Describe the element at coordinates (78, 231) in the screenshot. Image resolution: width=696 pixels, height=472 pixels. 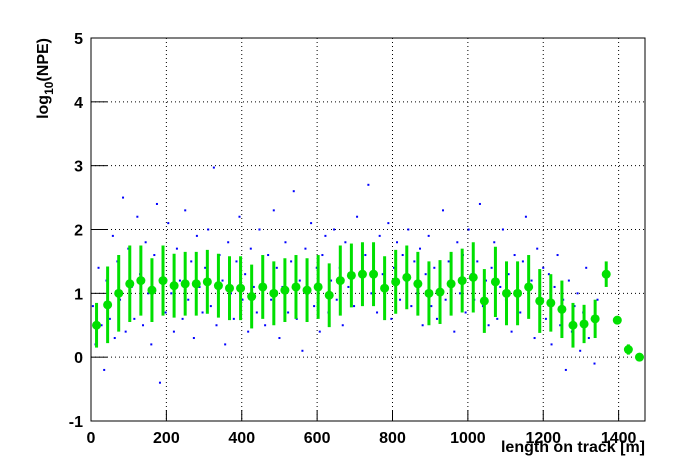
I see `y-tick-label: 2` at that location.